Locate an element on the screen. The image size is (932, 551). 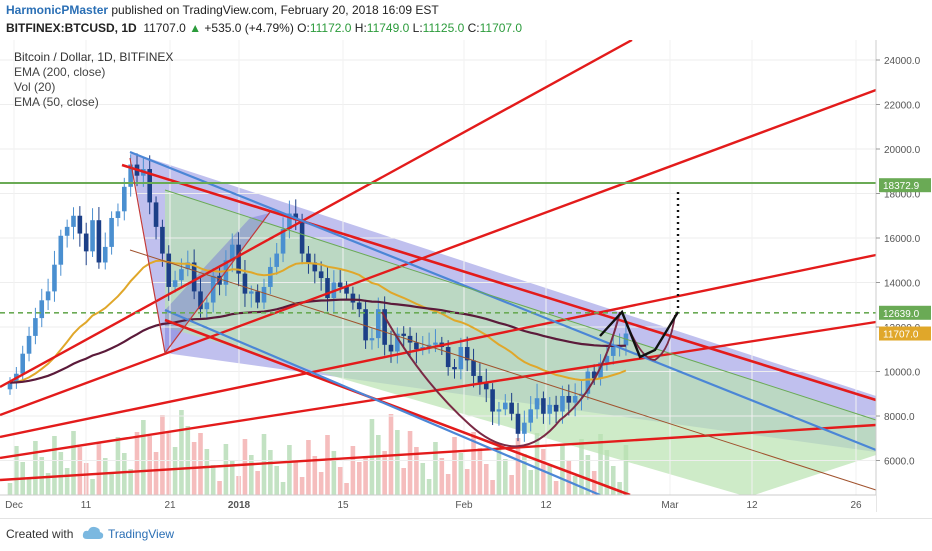
time-tick-label: Mar is located at coordinates (670, 505).